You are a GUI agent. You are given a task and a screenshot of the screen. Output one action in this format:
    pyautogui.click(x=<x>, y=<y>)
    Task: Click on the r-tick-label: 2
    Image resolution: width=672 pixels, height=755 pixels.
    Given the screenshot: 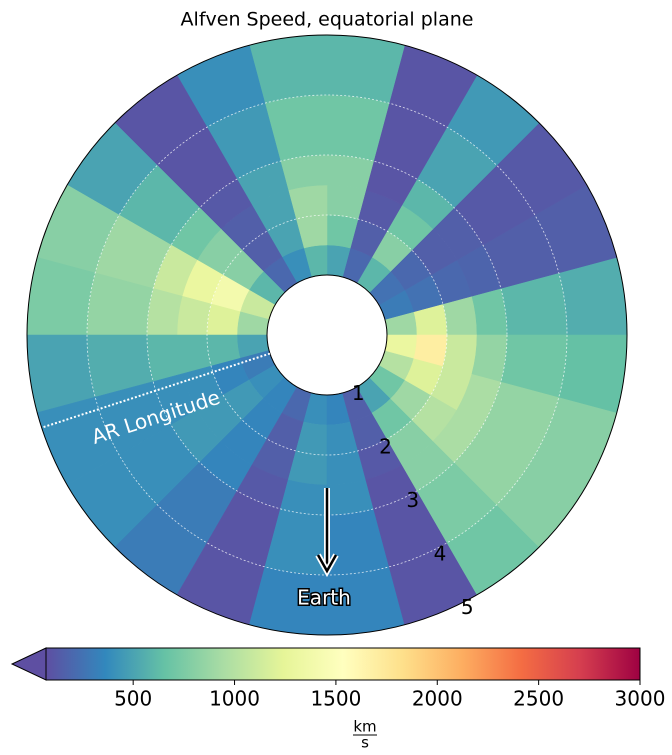 What is the action you would take?
    pyautogui.click(x=385, y=446)
    